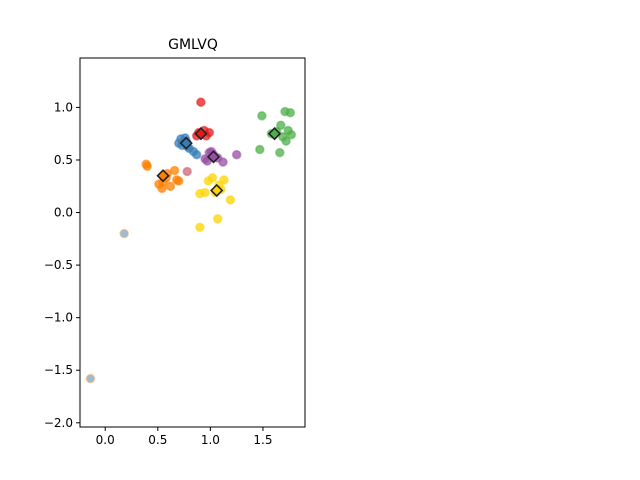 The width and height of the screenshot is (640, 480). I want to click on x-tick-label: 0.0, so click(105, 440).